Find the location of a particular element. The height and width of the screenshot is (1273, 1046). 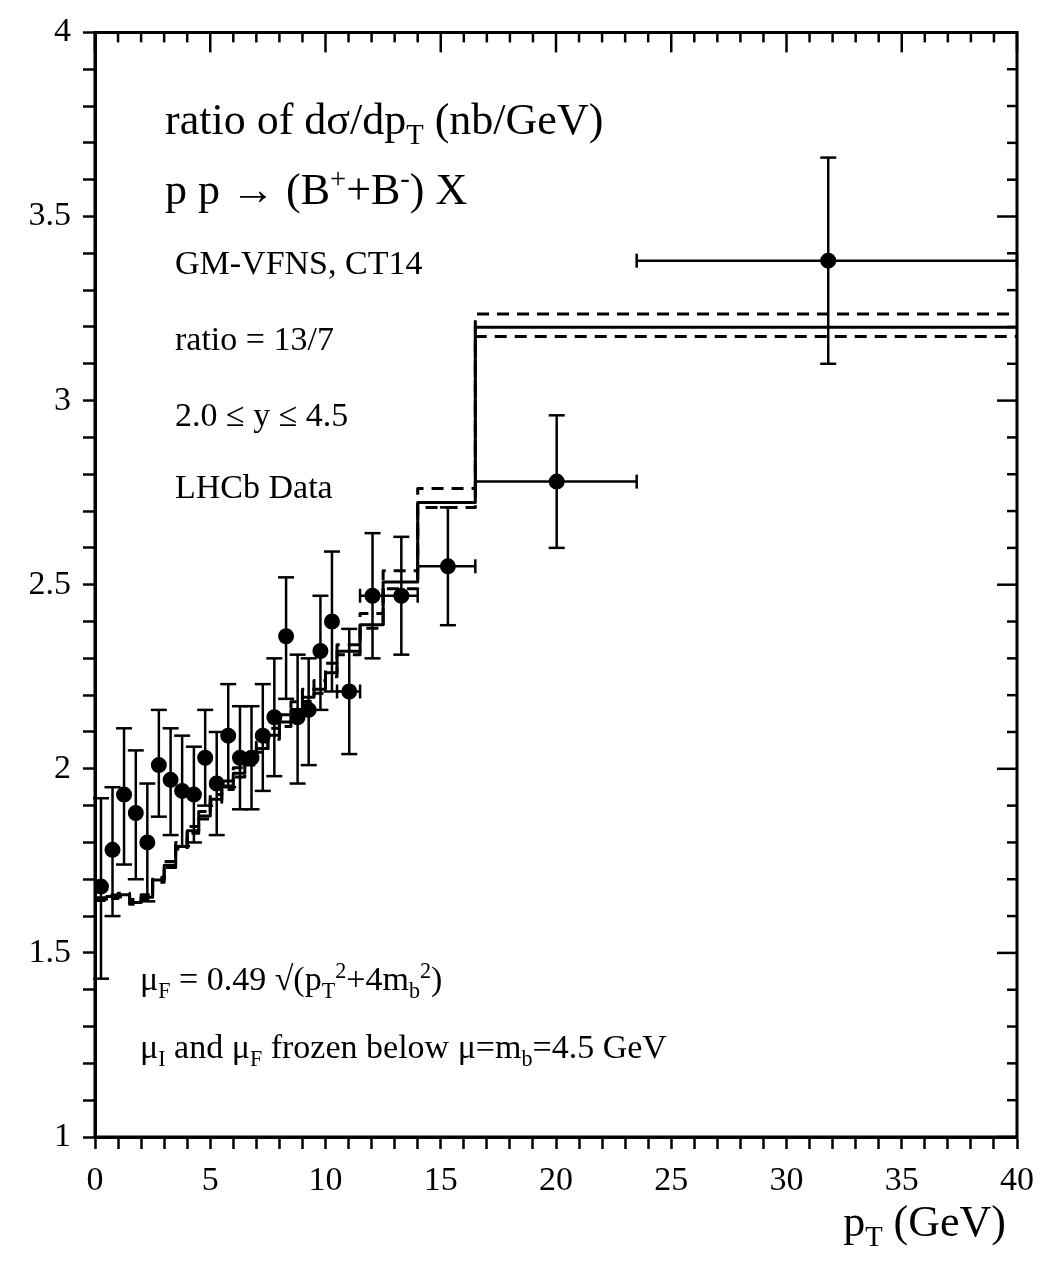

annotation: ratio of dσ/dp$_{T}$ (nb/GeV) is located at coordinates (384, 122).